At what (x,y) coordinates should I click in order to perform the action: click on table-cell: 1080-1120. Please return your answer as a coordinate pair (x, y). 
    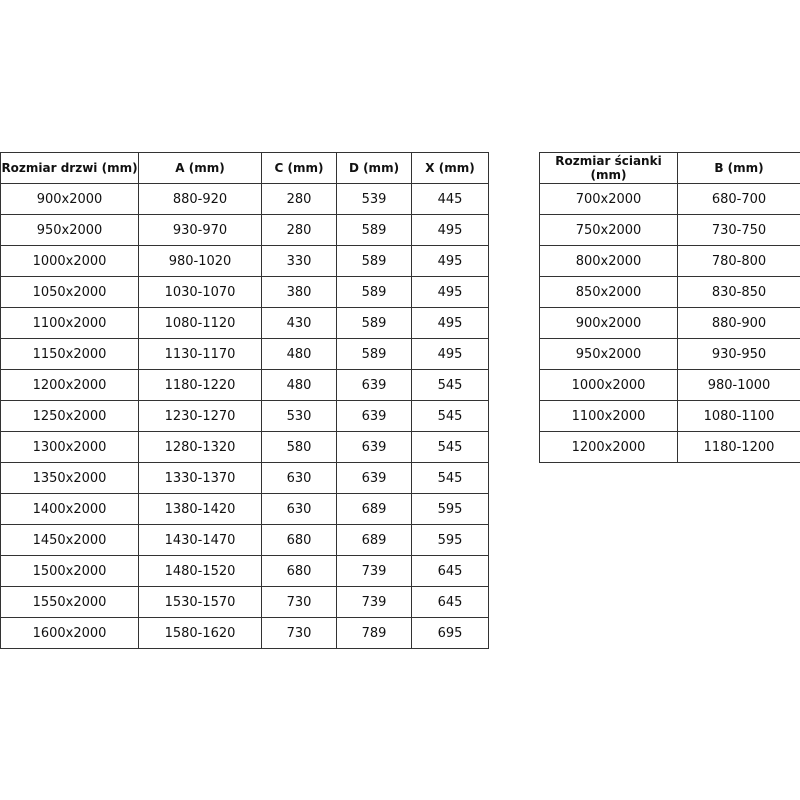
    Looking at the image, I should click on (200, 323).